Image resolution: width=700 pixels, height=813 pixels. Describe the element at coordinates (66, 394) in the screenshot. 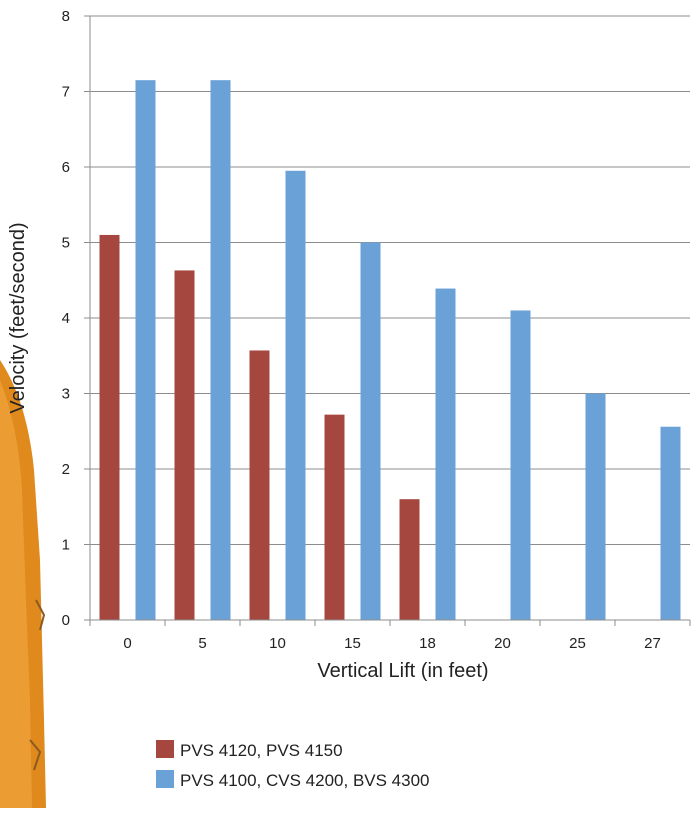

I see `y-tick-label: 3` at that location.